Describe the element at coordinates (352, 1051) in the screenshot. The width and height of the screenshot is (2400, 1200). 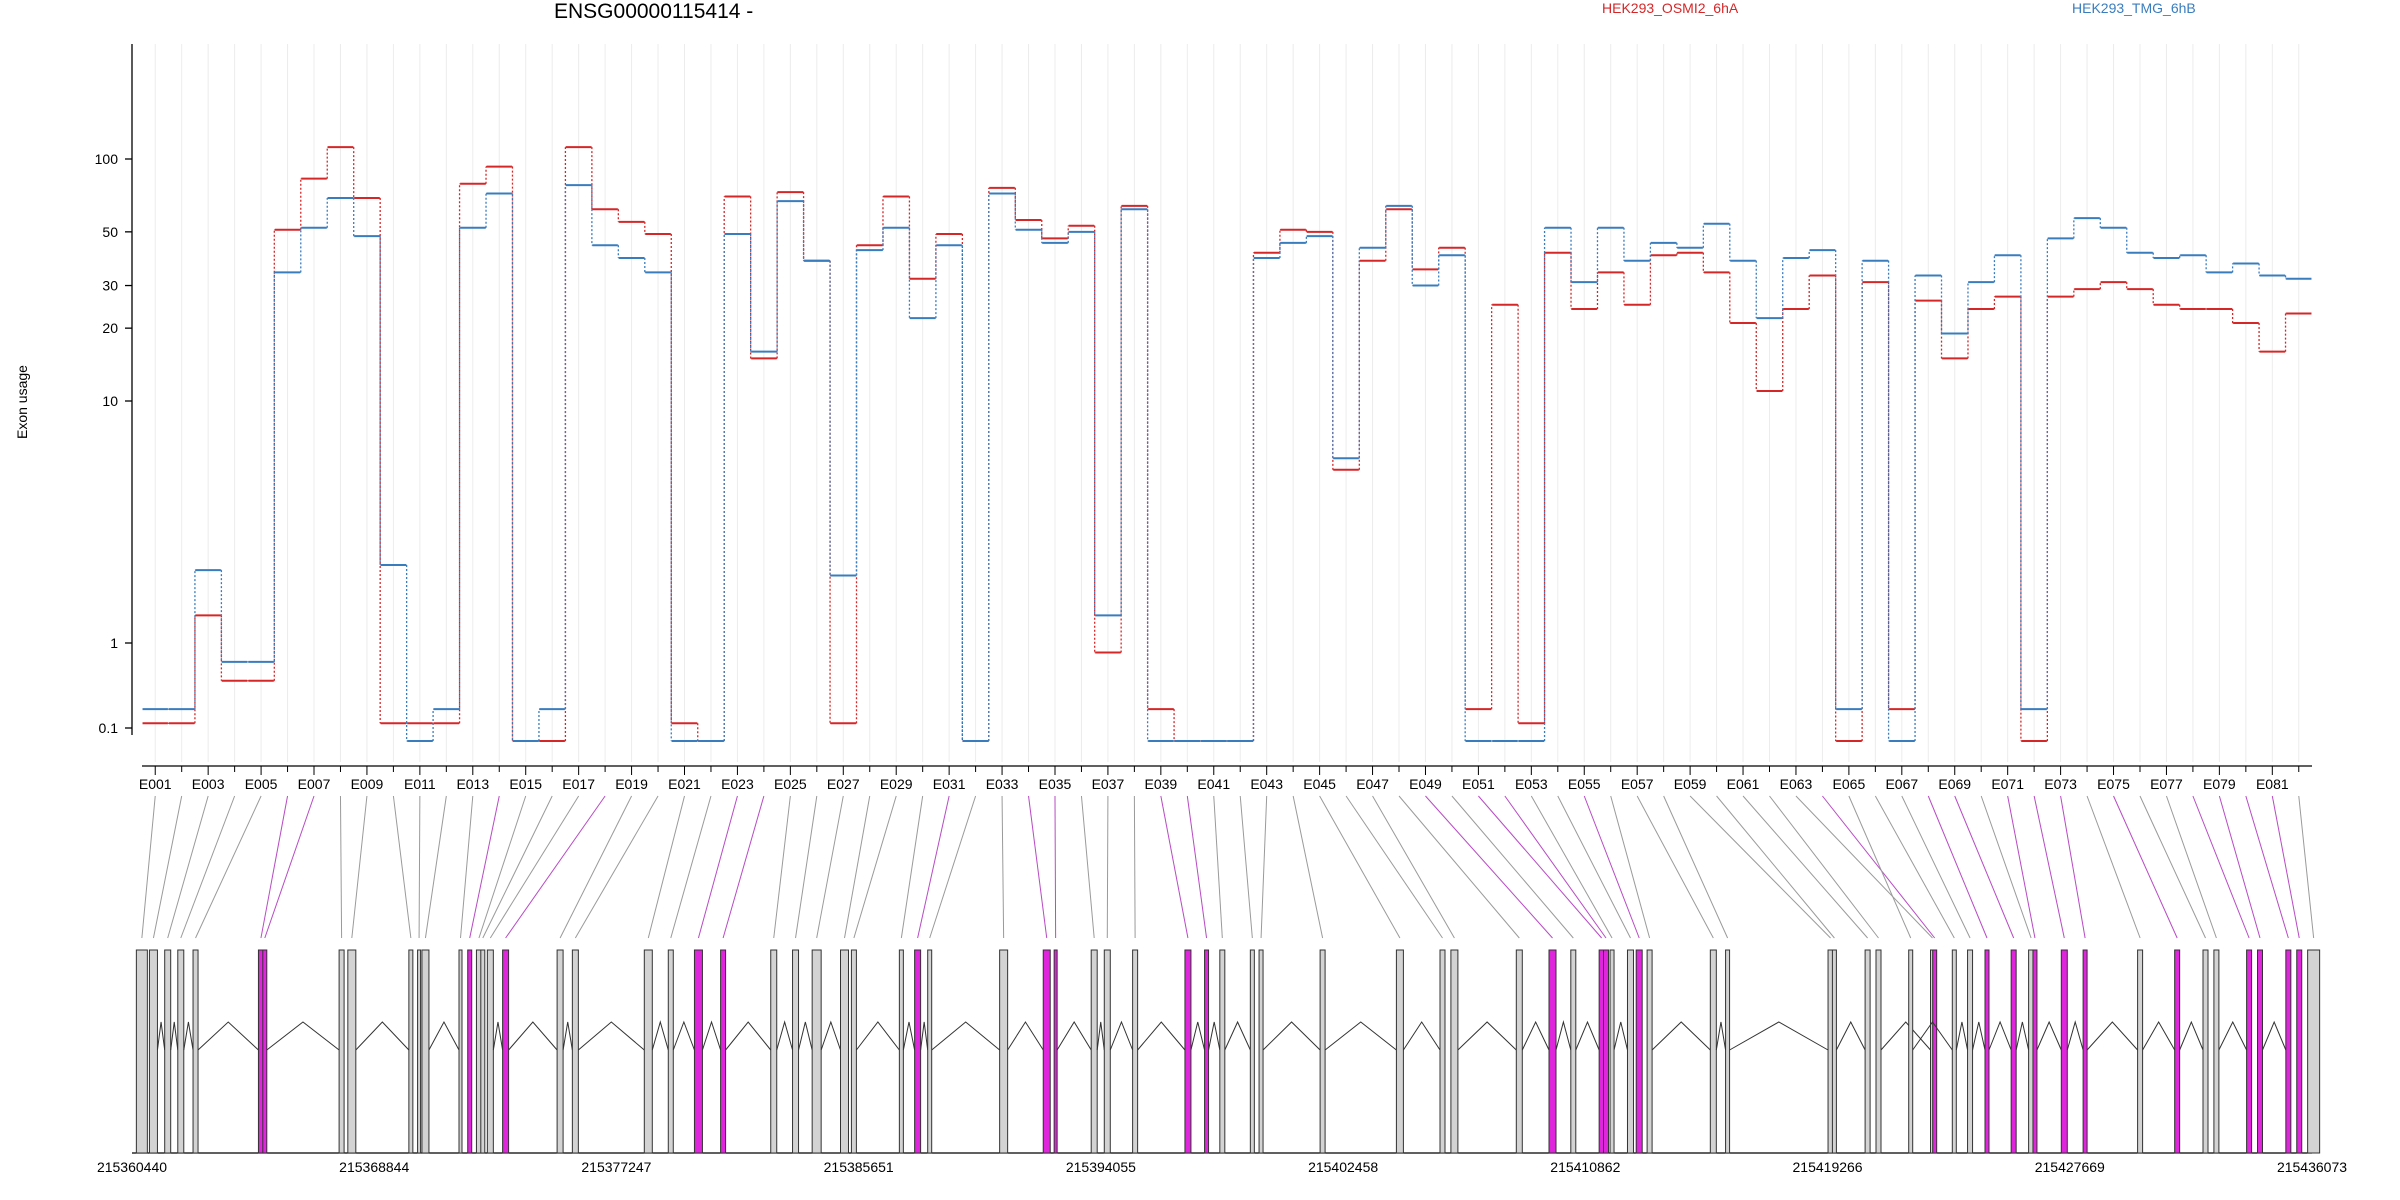
I see `exon-box-e009` at that location.